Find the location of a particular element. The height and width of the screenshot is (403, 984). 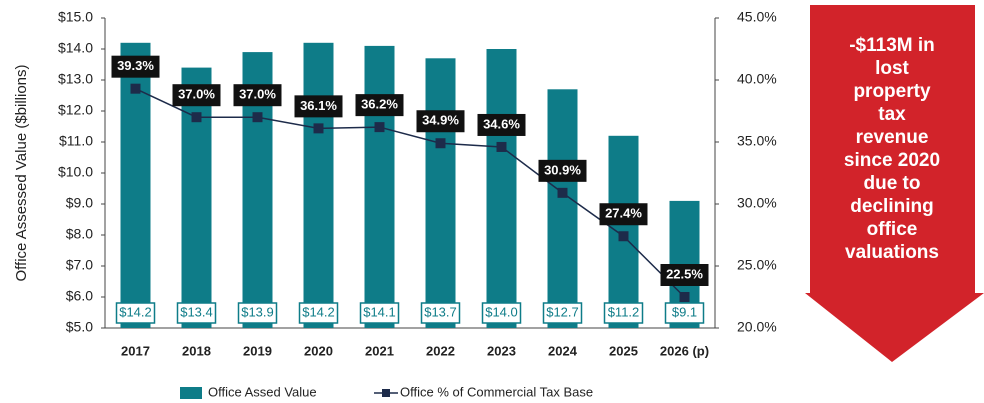

x-tick-label: 2017 is located at coordinates (135, 350).